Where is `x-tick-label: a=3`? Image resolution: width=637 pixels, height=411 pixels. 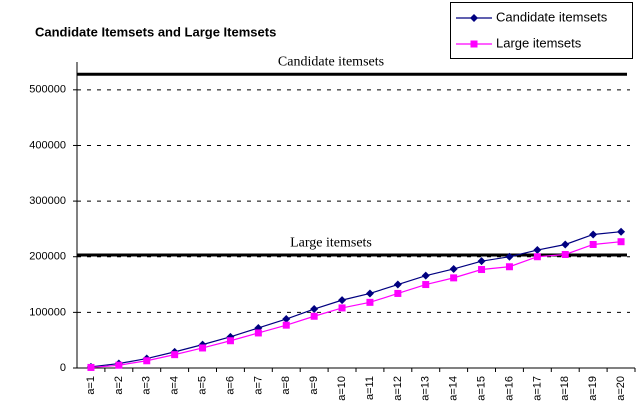
x-tick-label: a=3 is located at coordinates (147, 385).